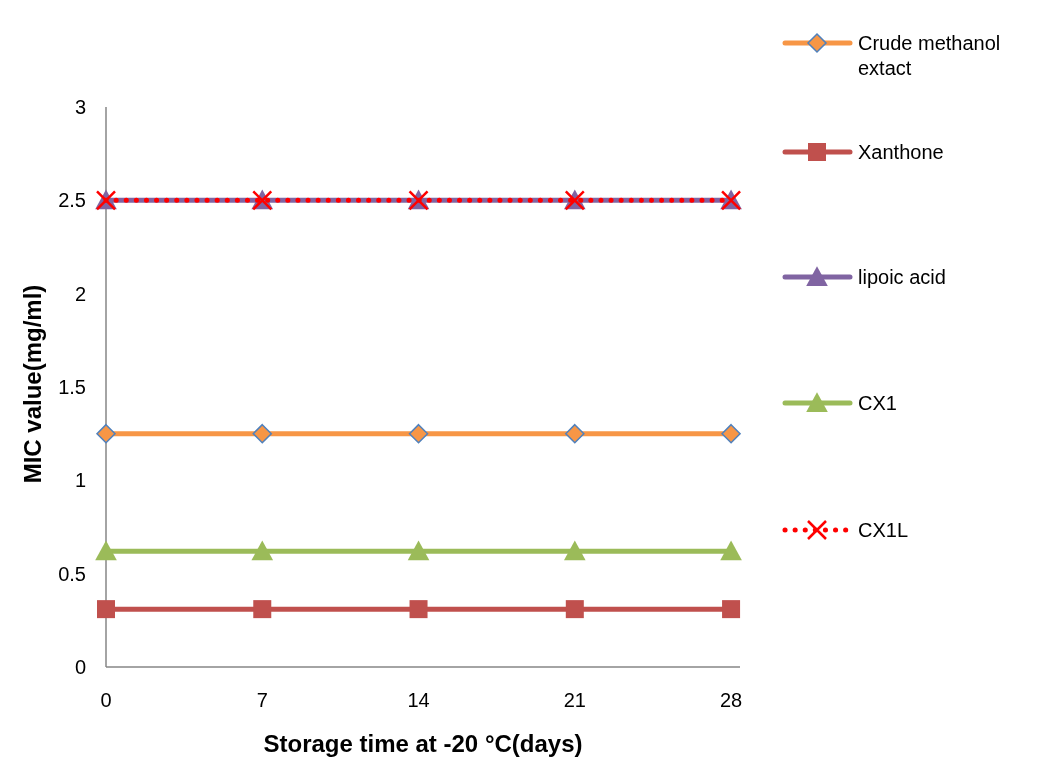 Image resolution: width=1057 pixels, height=763 pixels. What do you see at coordinates (423, 743) in the screenshot?
I see `x-axis-title: Storage time at -20 °C(days)` at bounding box center [423, 743].